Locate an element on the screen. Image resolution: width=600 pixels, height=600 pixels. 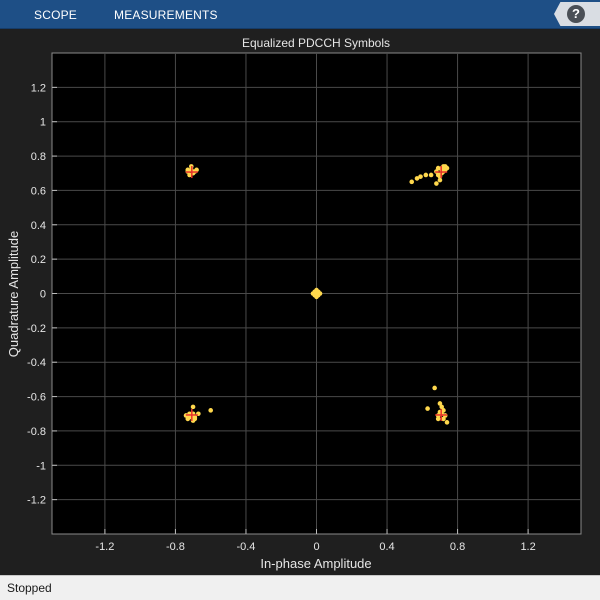
scope-toolstrip: SCOPE MEASUREMENTS ? is located at coordinates (300, 14).